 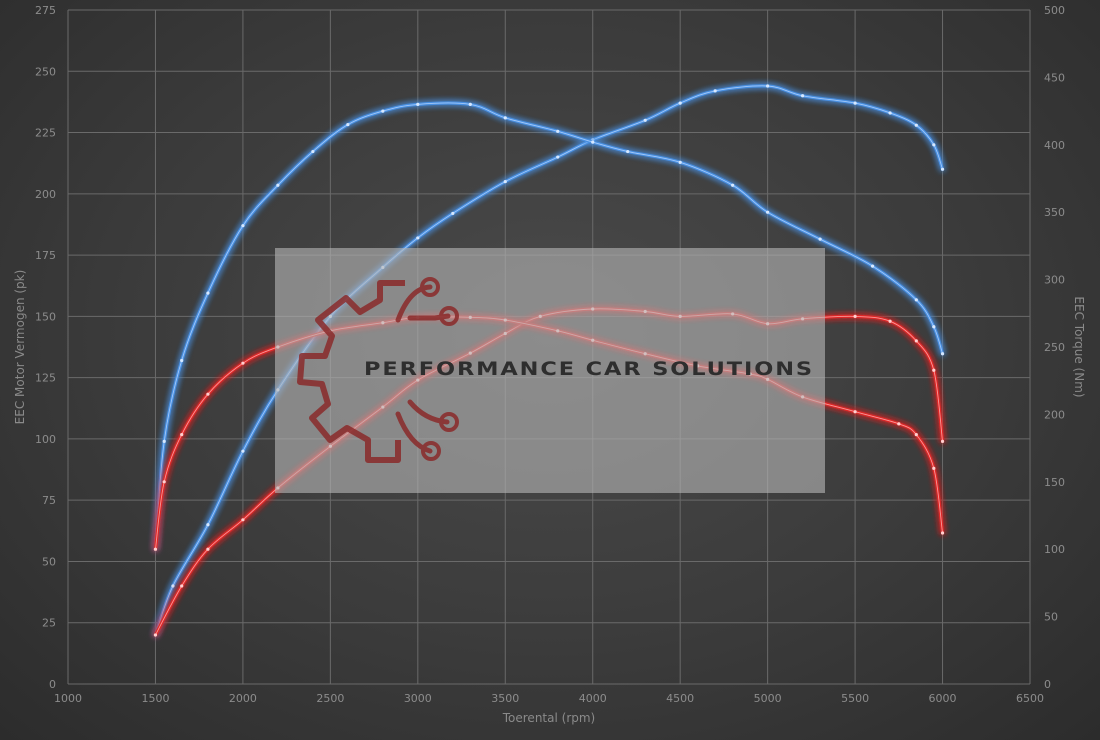 What do you see at coordinates (855, 698) in the screenshot?
I see `x-tick-label: 5500` at bounding box center [855, 698].